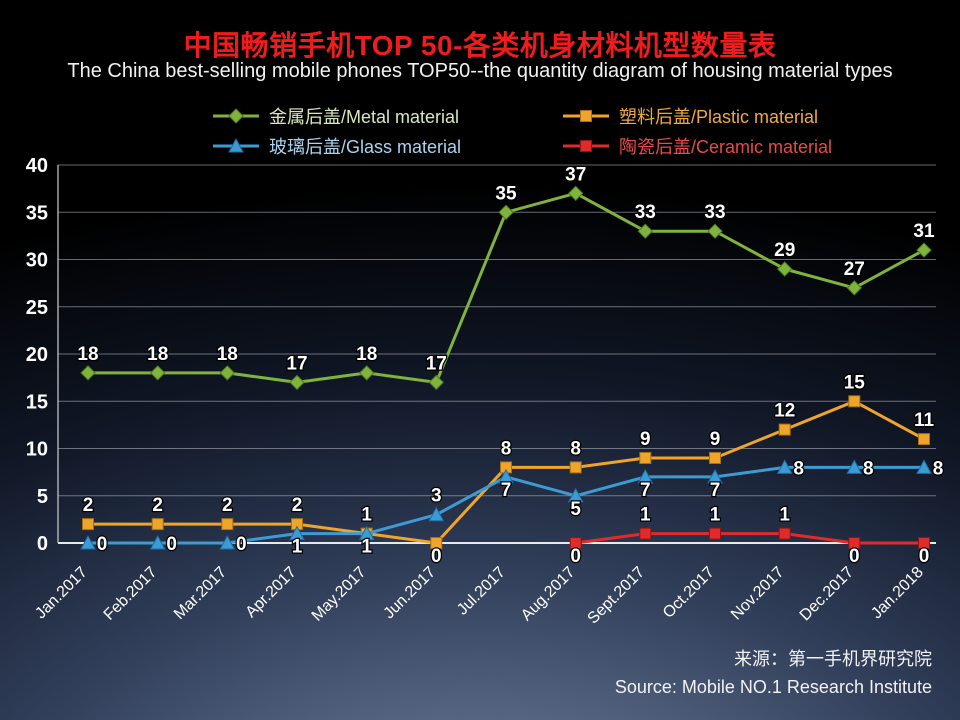 The height and width of the screenshot is (720, 960). Describe the element at coordinates (37, 402) in the screenshot. I see `y-tick-label: 15` at that location.